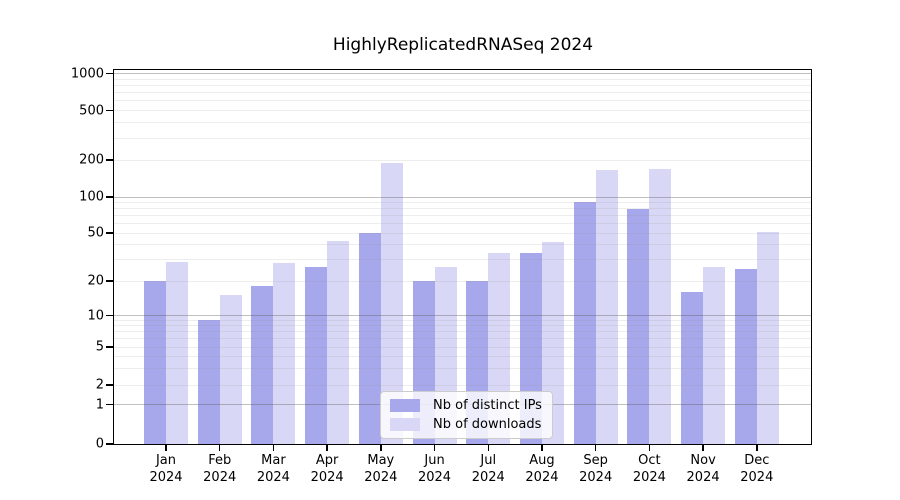 The height and width of the screenshot is (500, 900). What do you see at coordinates (381, 469) in the screenshot?
I see `x-tick-label-may: May 2024` at bounding box center [381, 469].